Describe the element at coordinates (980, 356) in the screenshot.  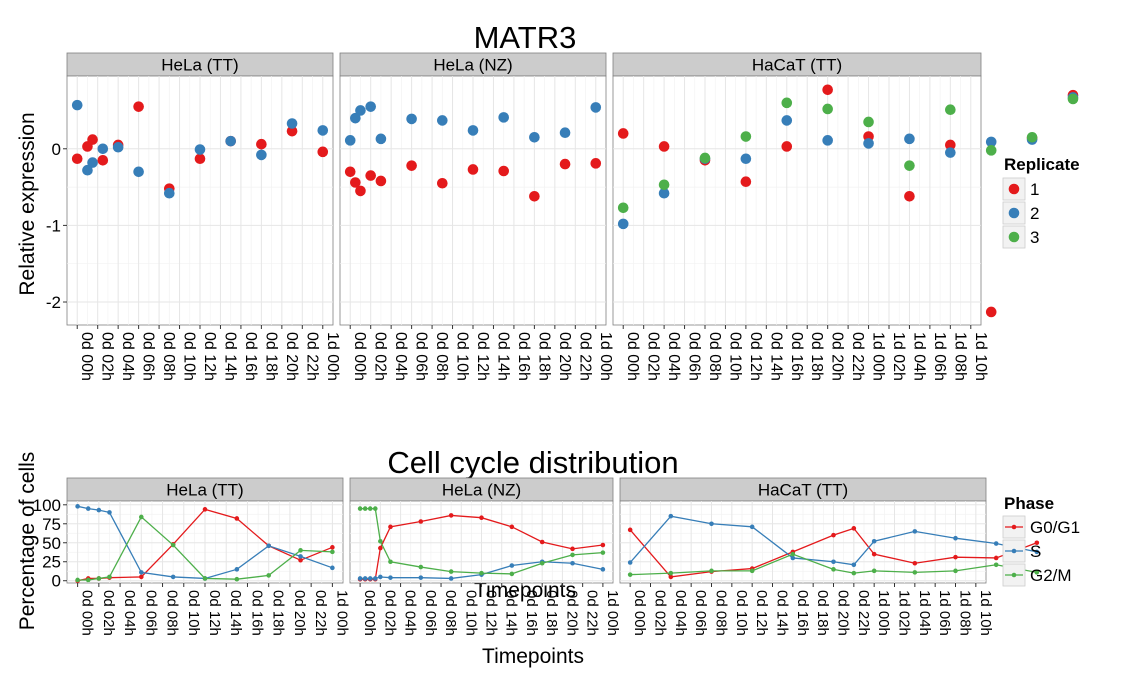
I see `x-tick-label: 1d 10h` at that location.